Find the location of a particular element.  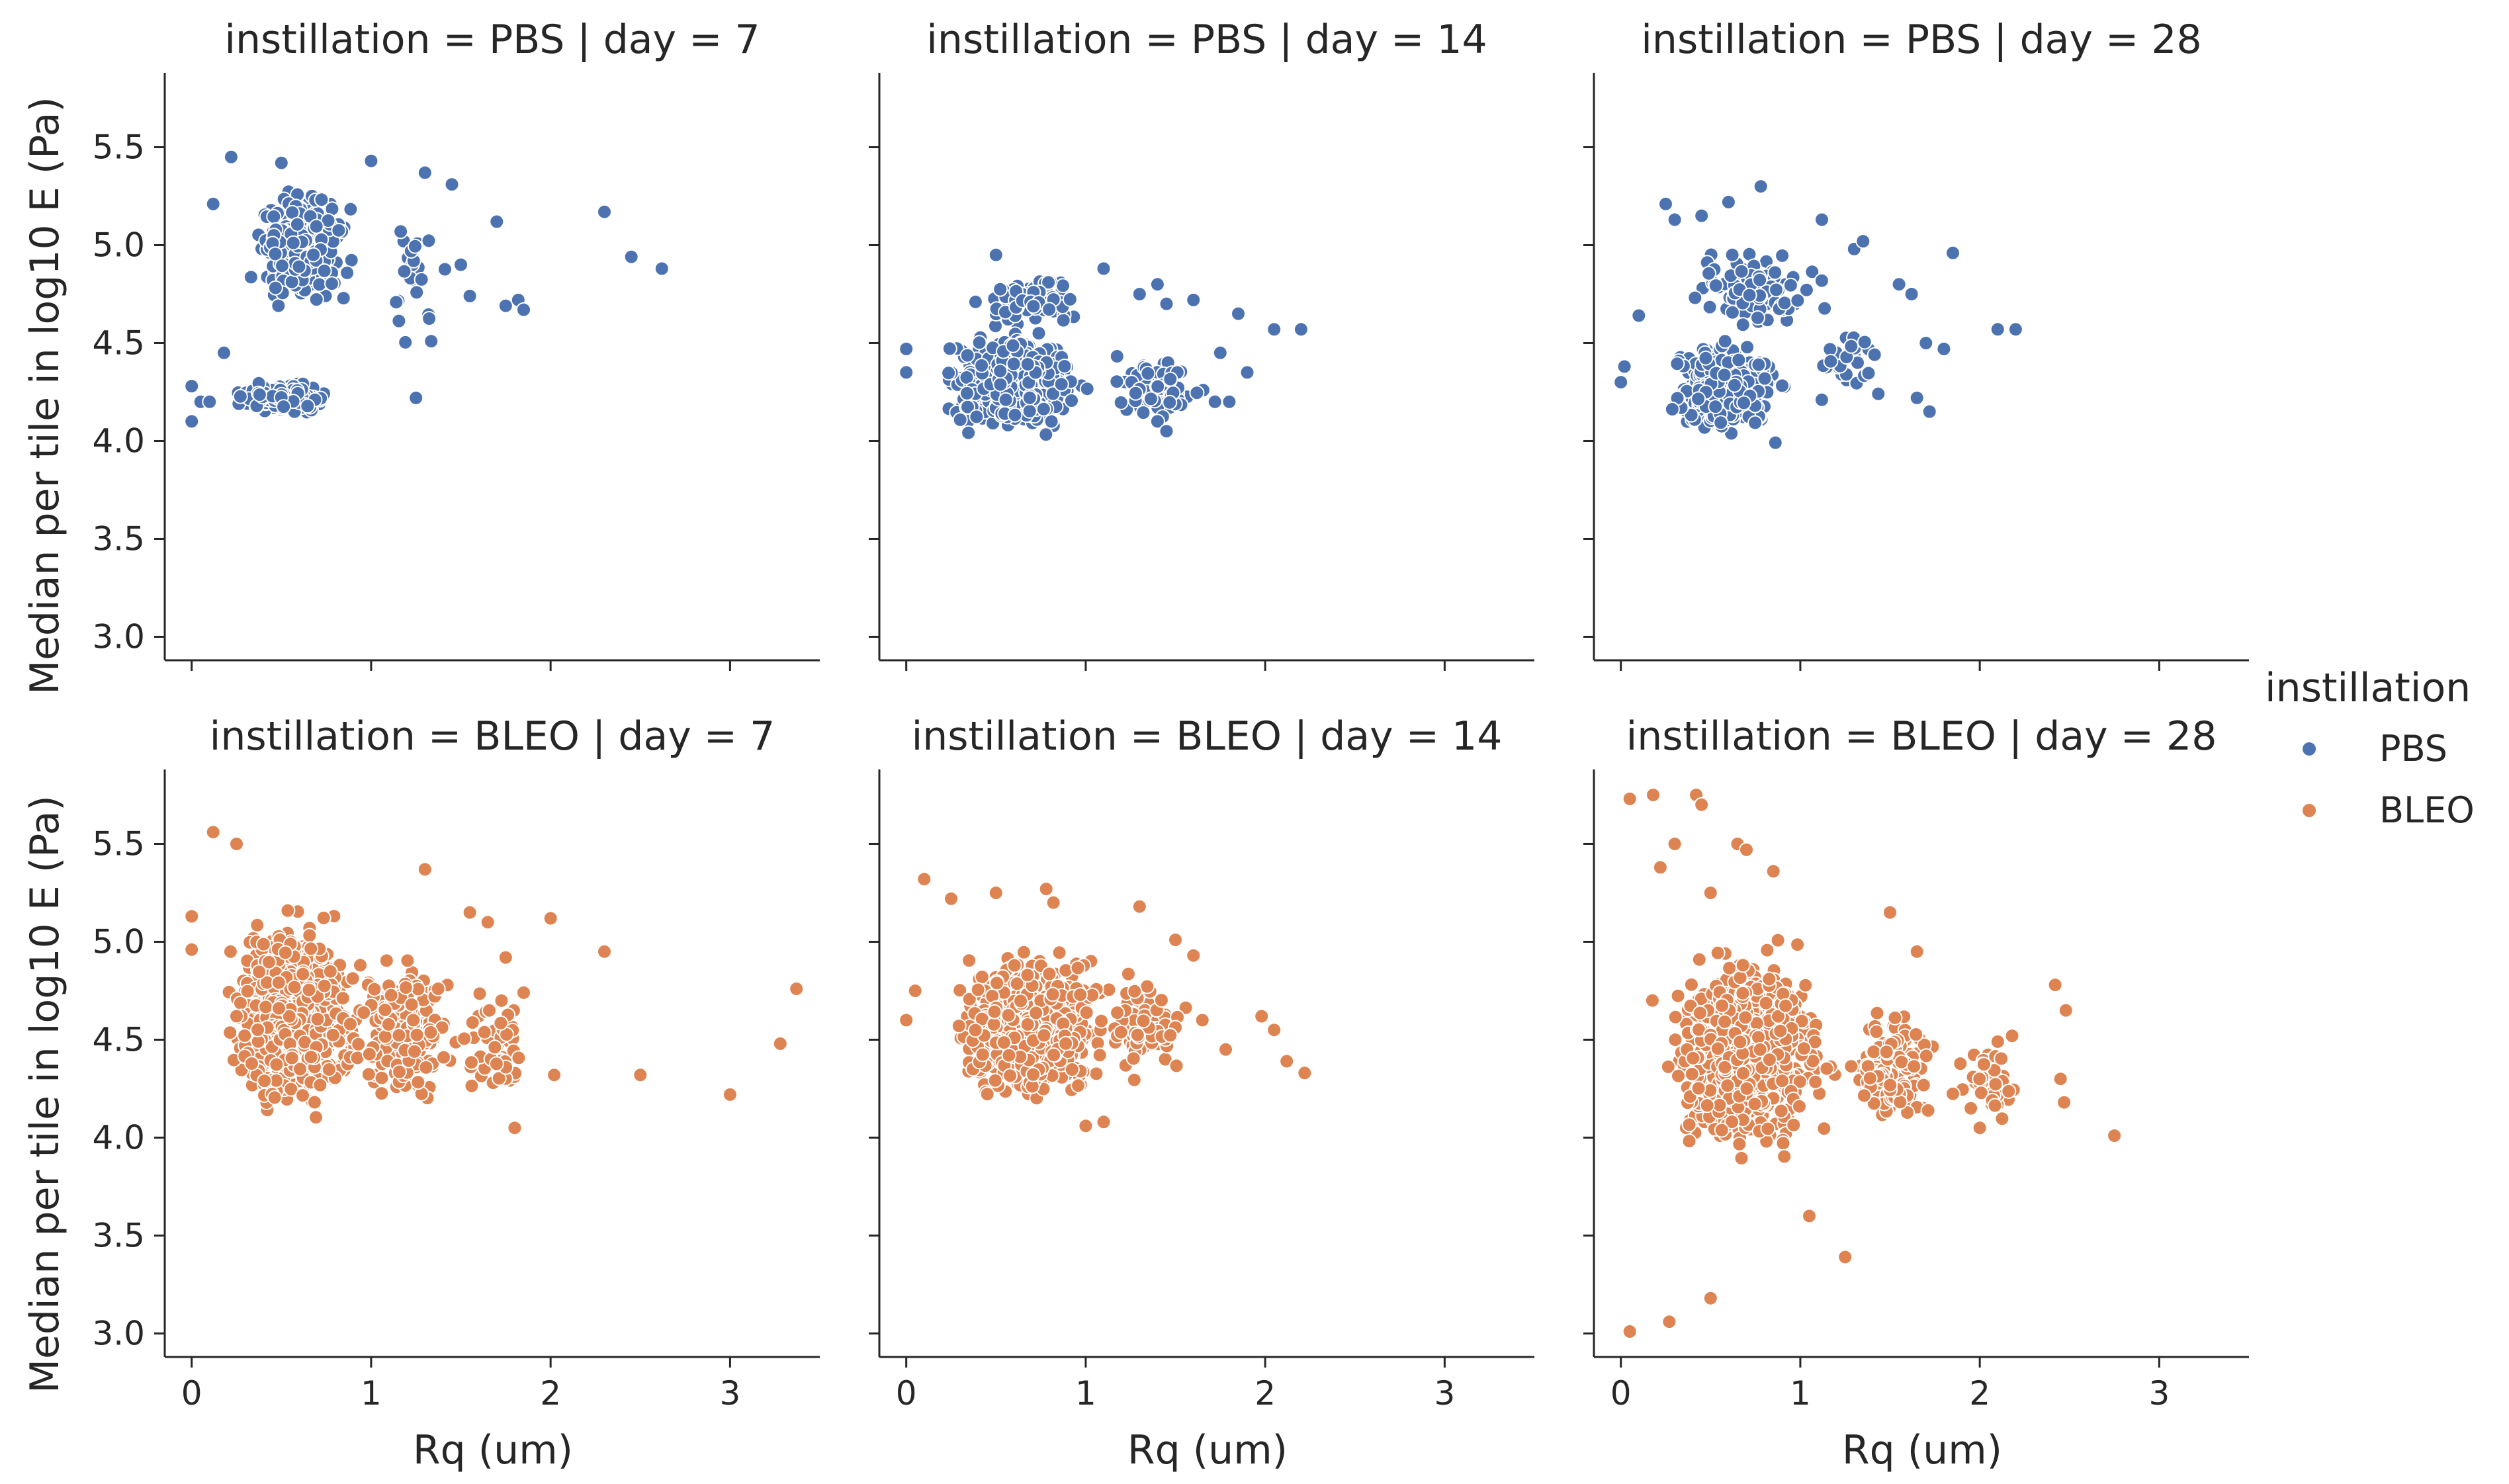

y-axis-label-top: Median per tile in log10 E (Pa) is located at coordinates (45, 396).